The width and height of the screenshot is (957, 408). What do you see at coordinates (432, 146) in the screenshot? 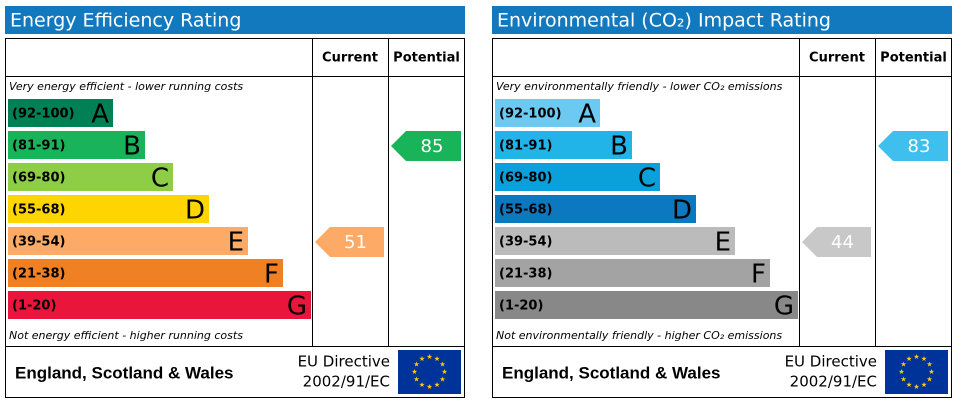
I see `rating-value: 85` at bounding box center [432, 146].